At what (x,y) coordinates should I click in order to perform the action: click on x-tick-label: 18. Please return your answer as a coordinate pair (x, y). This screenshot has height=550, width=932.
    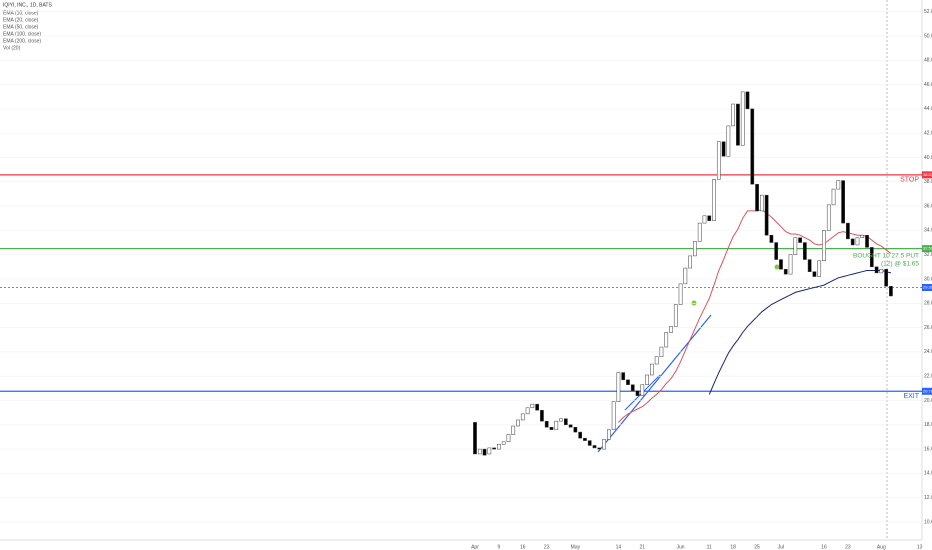
    Looking at the image, I should click on (733, 547).